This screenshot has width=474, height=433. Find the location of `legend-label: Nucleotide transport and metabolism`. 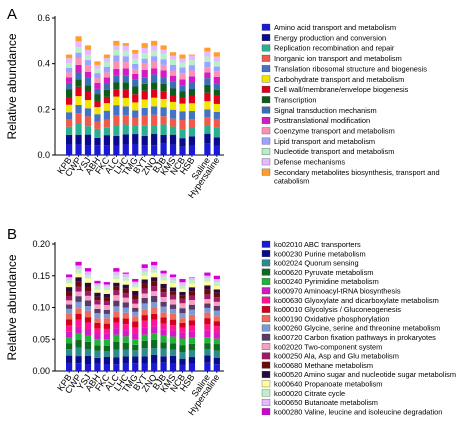

legend-label: Nucleotide transport and metabolism is located at coordinates (334, 151).